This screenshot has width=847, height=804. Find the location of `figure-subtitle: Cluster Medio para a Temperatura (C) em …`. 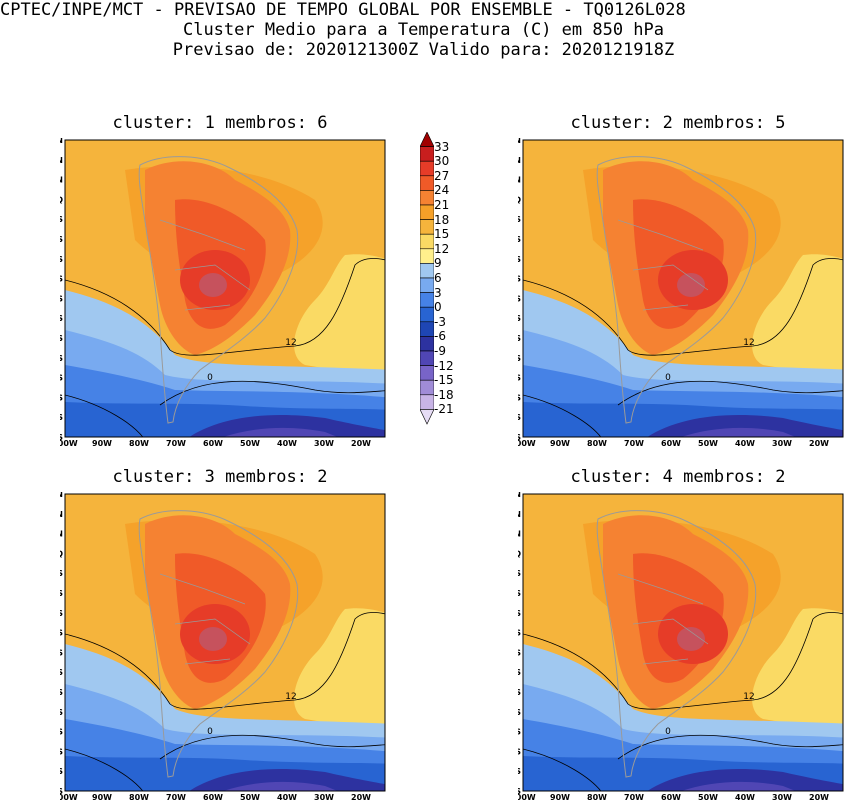

figure-subtitle: Cluster Medio para a Temperatura (C) em … is located at coordinates (423, 30).